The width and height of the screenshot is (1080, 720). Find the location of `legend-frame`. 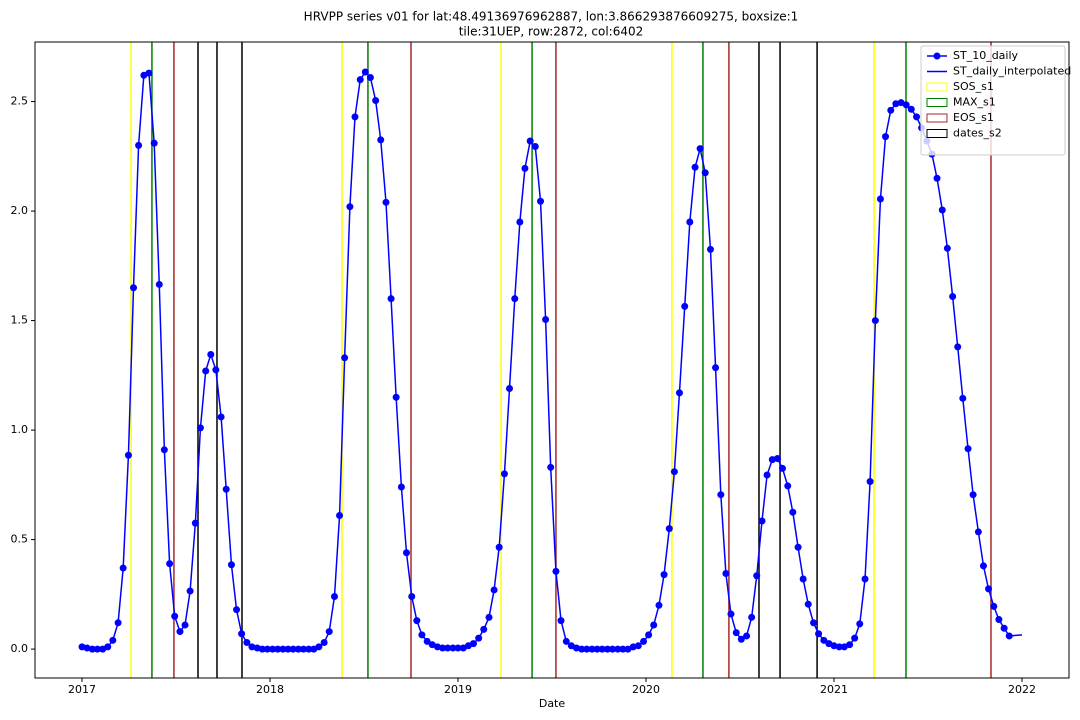

legend-frame is located at coordinates (993, 100).